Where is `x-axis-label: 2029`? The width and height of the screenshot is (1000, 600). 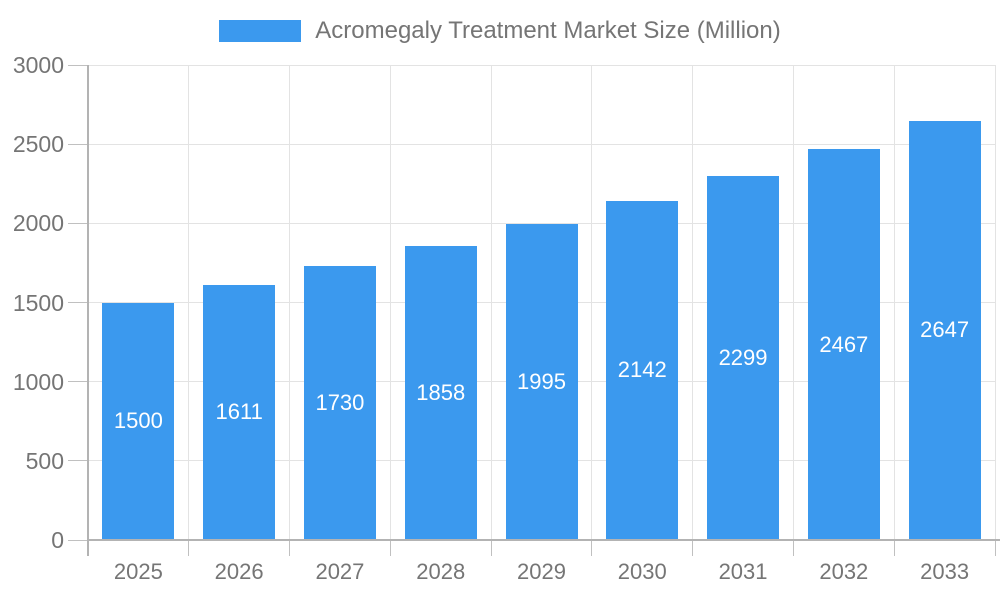 x-axis-label: 2029 is located at coordinates (541, 571).